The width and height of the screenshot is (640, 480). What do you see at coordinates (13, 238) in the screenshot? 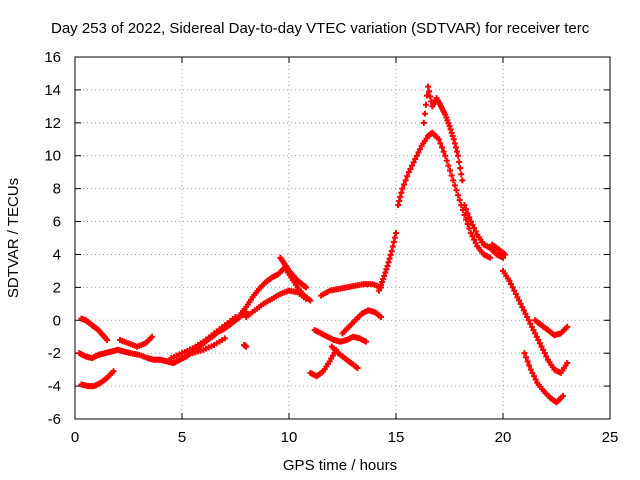
I see `y-axis-label: SDTVAR / TECUs` at bounding box center [13, 238].